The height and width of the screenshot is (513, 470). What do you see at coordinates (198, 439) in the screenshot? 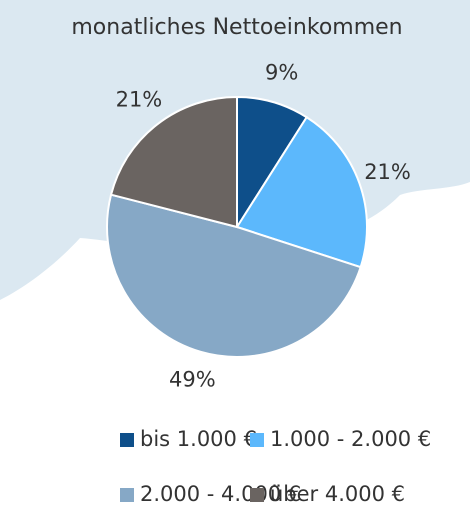
I see `legend-label: bis 1.000 €` at bounding box center [198, 439].